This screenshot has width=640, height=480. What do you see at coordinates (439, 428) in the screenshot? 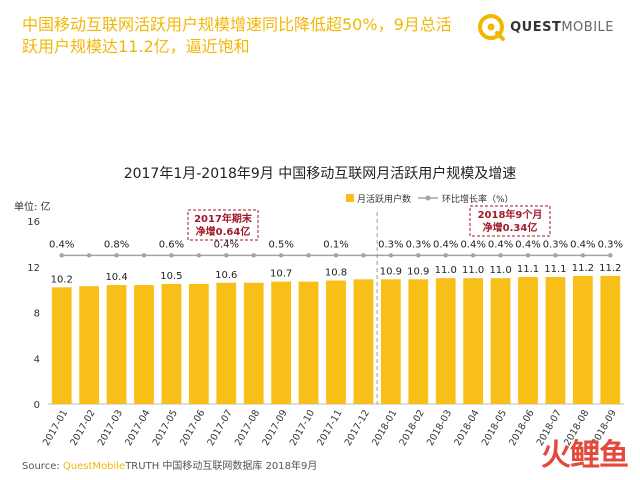
I see `x-tick-label: 2018-03` at bounding box center [439, 428].